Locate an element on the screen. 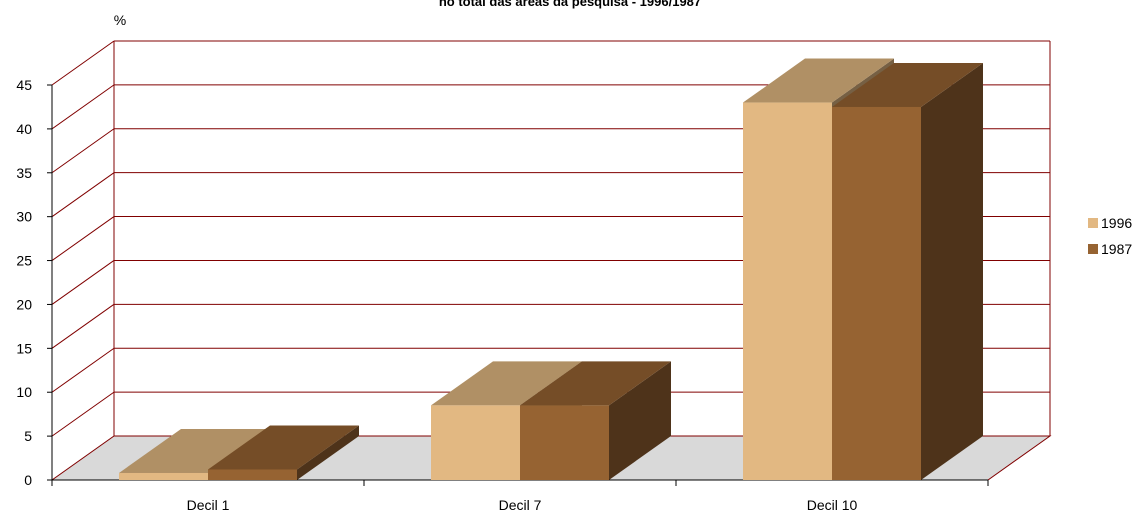 The width and height of the screenshot is (1147, 517). y-tick-label: 20 is located at coordinates (24, 304).